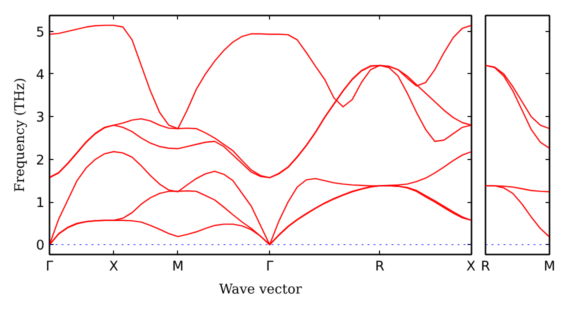 This screenshot has width=571, height=310. I want to click on y-tick-label: 1, so click(40, 204).